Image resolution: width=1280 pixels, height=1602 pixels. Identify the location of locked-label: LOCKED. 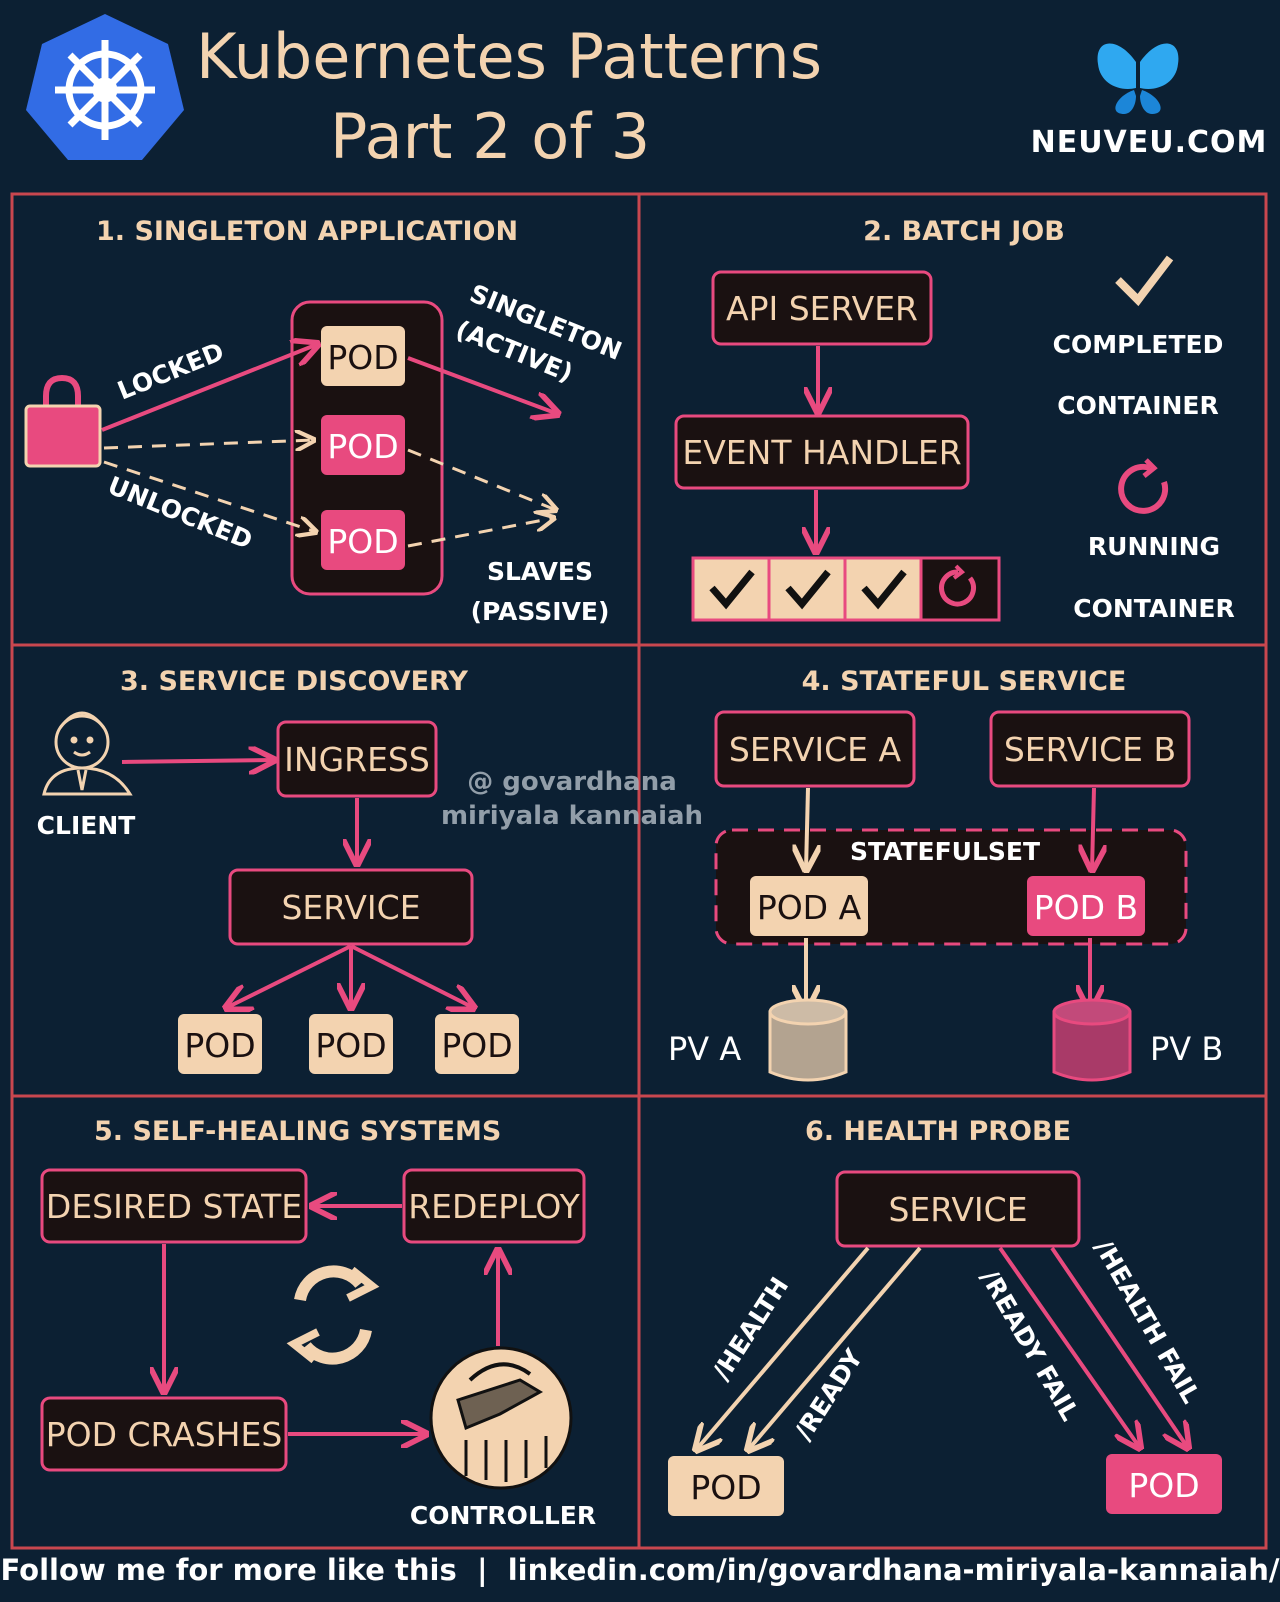
(170, 371).